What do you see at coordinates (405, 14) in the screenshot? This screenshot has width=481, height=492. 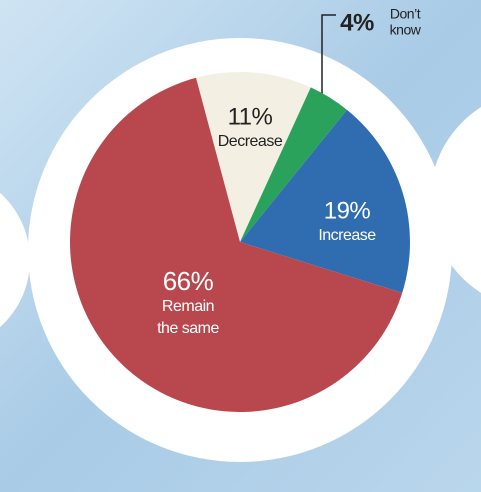 I see `category-label: Don’t` at bounding box center [405, 14].